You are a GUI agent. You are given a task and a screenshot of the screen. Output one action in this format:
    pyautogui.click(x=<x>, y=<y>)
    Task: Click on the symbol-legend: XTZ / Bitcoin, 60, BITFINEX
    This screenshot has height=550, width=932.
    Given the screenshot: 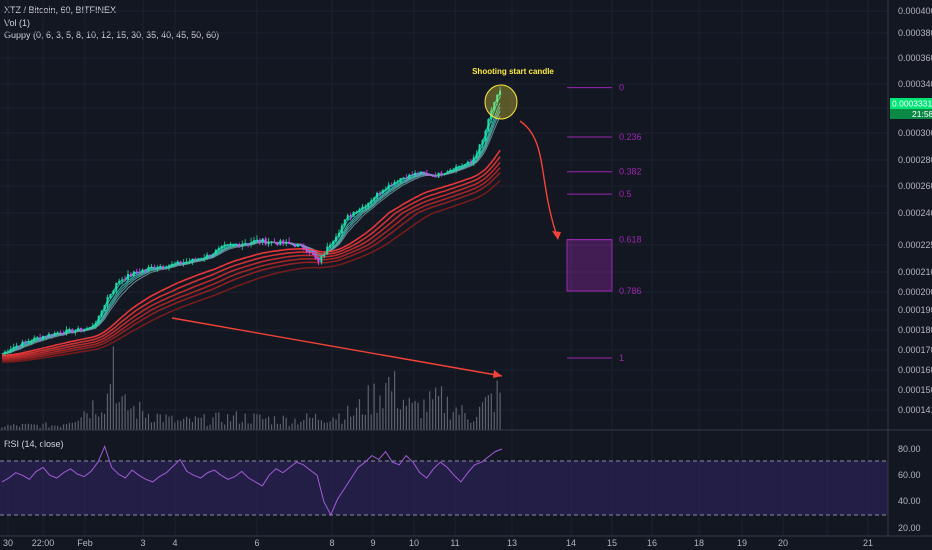 What is the action you would take?
    pyautogui.click(x=60, y=10)
    